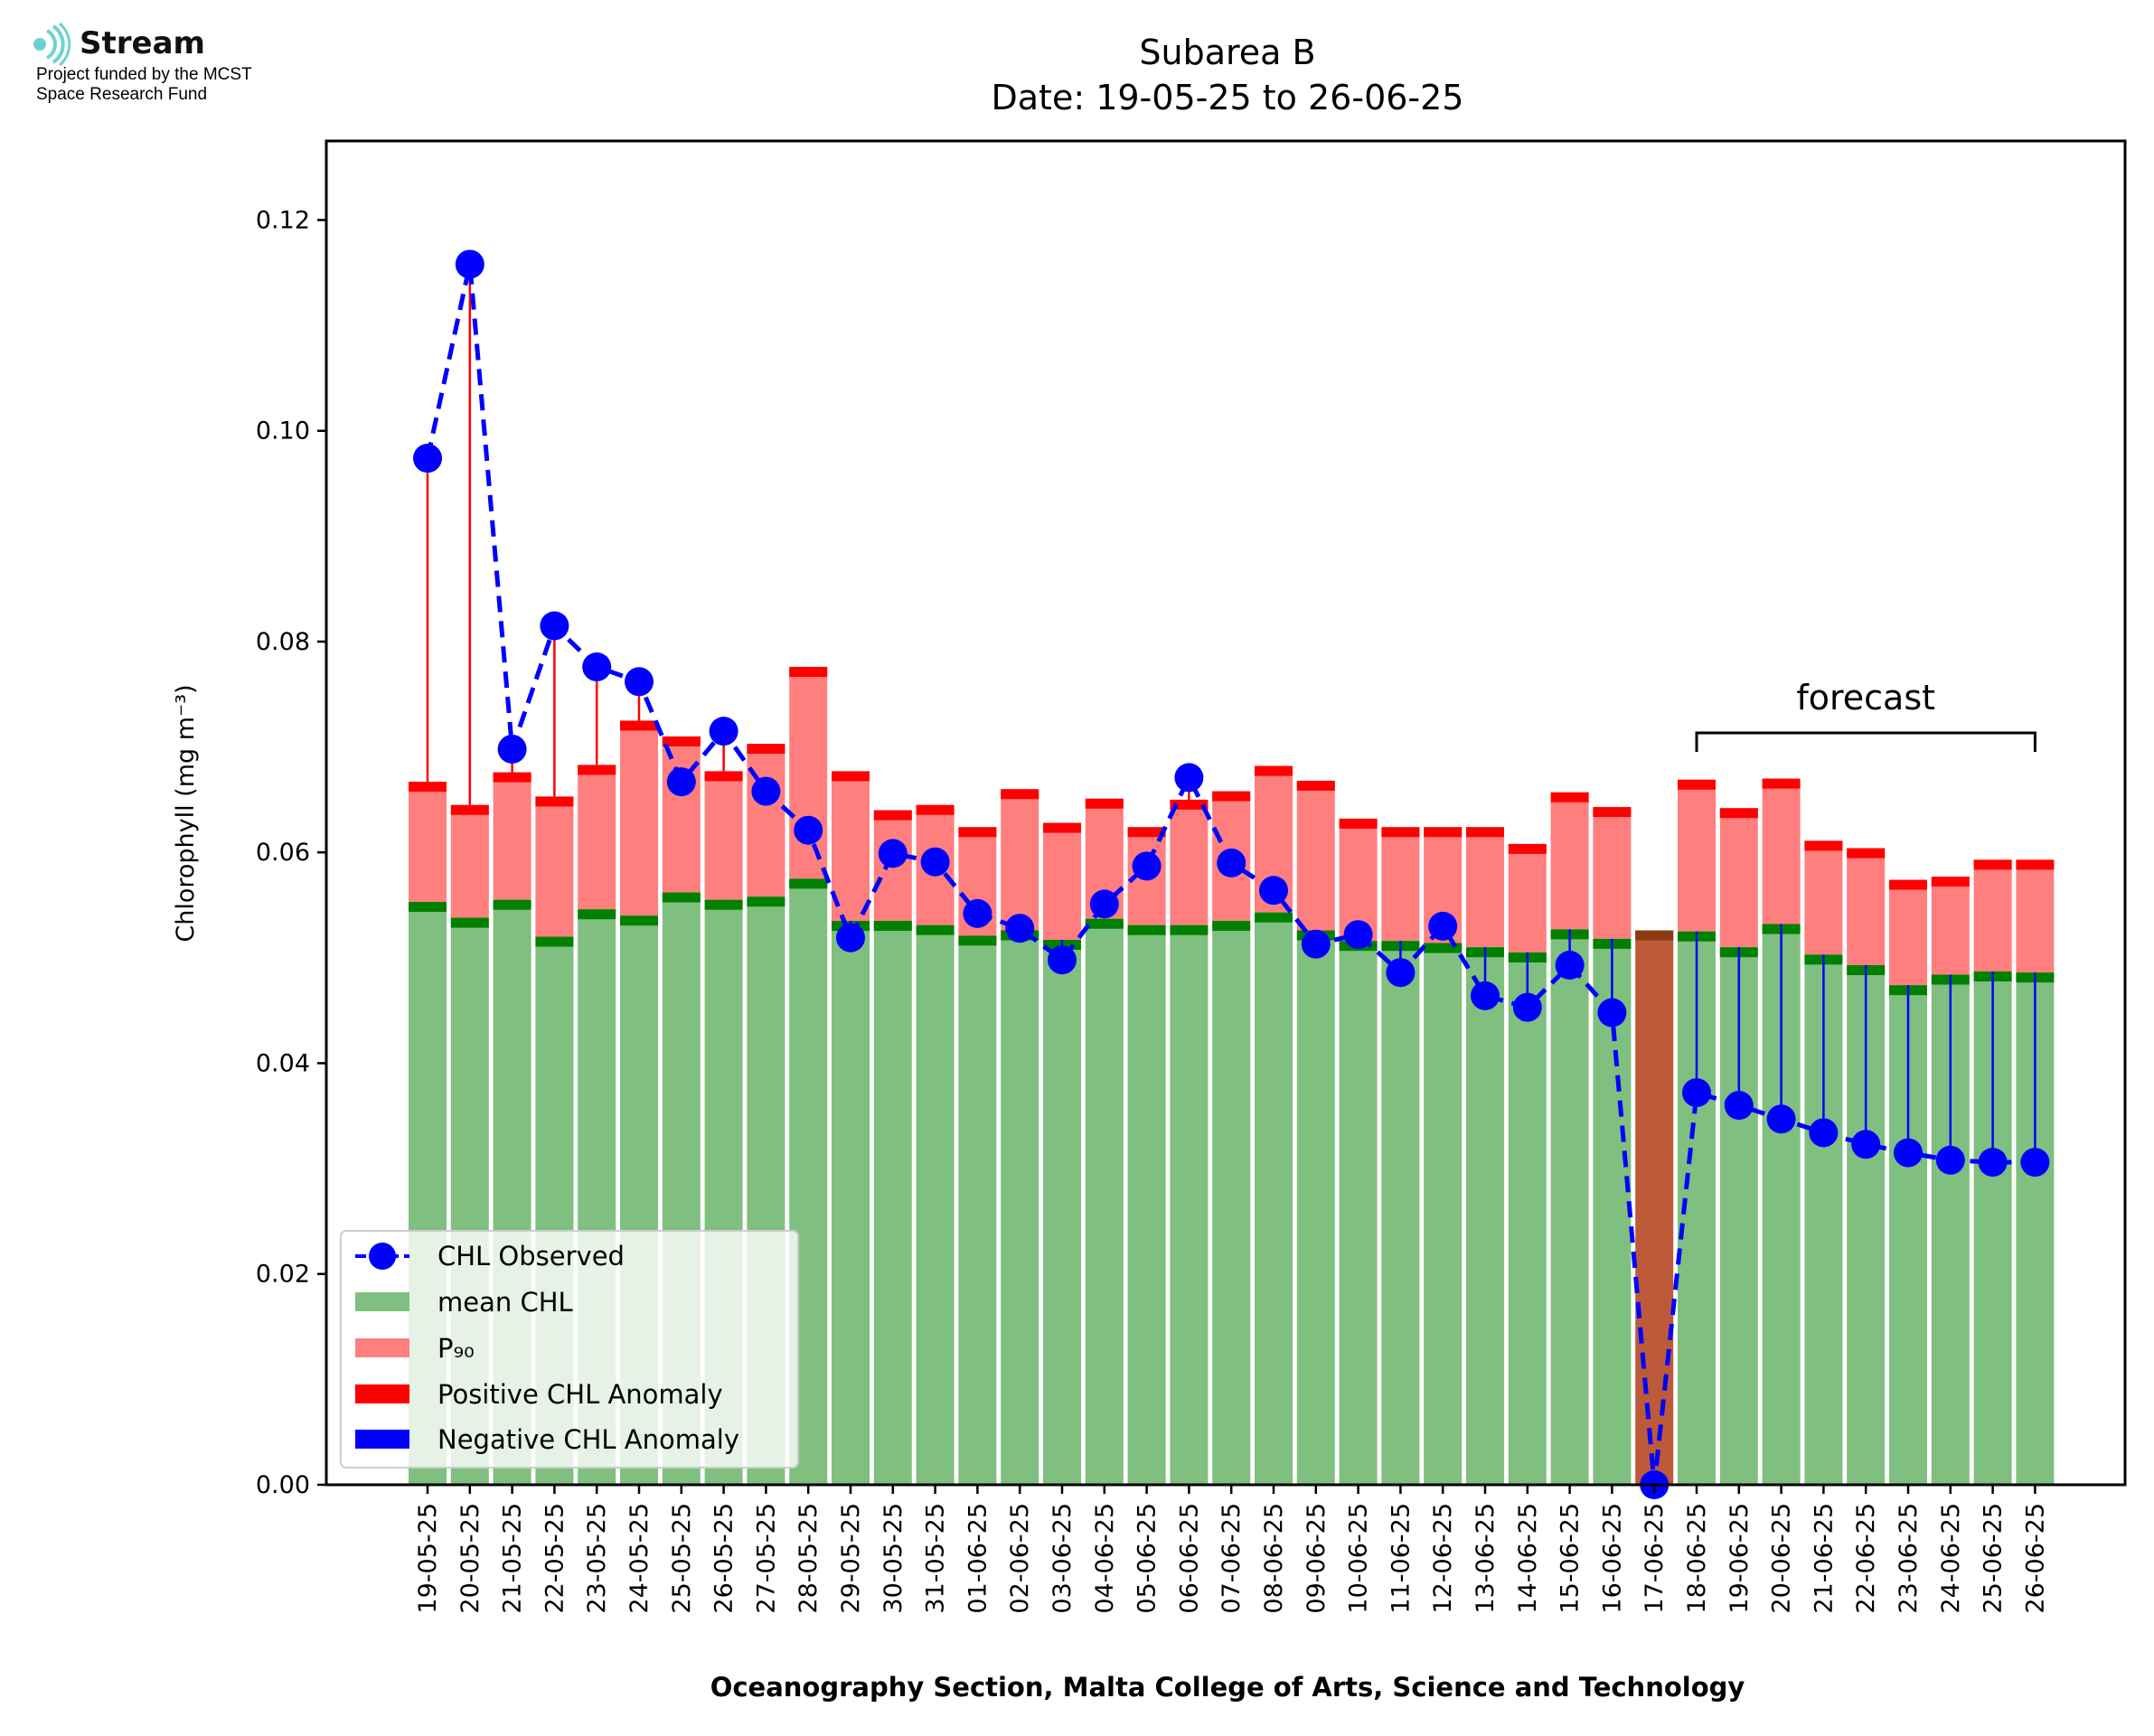 The image size is (2154, 1736). I want to click on x-tick-label: 29-05-25, so click(851, 1558).